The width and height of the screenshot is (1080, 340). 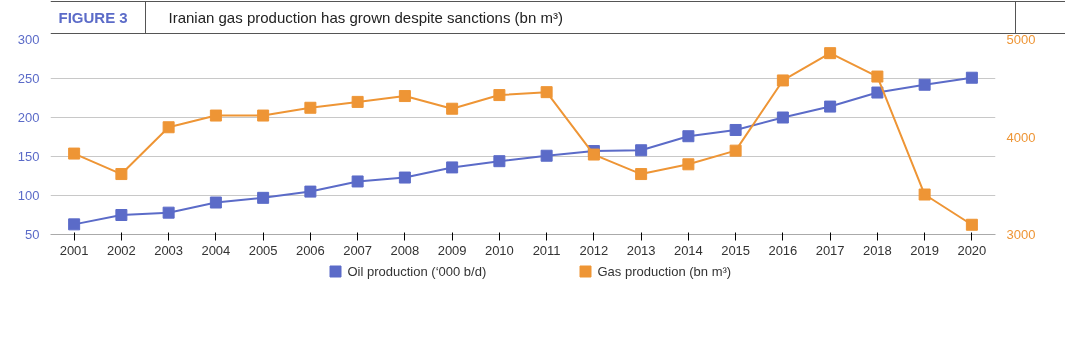 What do you see at coordinates (121, 250) in the screenshot?
I see `x-tick-label: 2002` at bounding box center [121, 250].